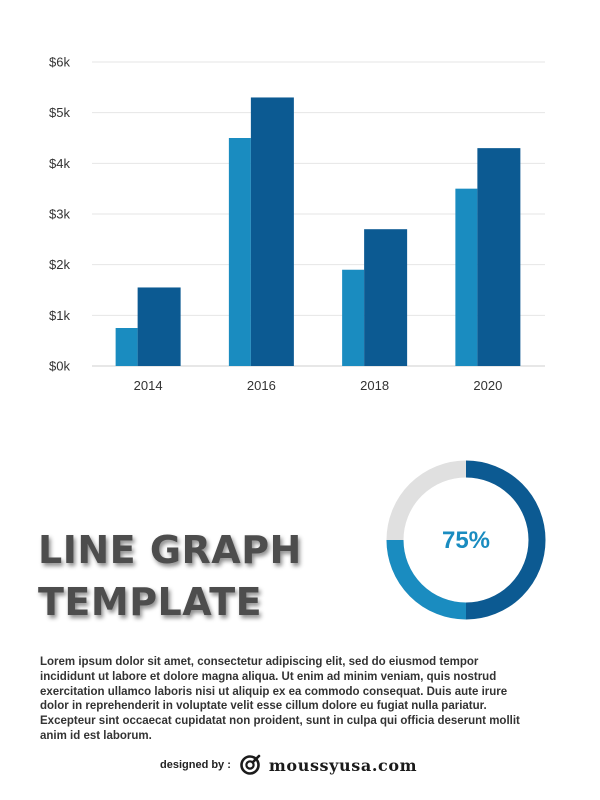 Image resolution: width=600 pixels, height=800 pixels. I want to click on bar-series-2-2016, so click(272, 231).